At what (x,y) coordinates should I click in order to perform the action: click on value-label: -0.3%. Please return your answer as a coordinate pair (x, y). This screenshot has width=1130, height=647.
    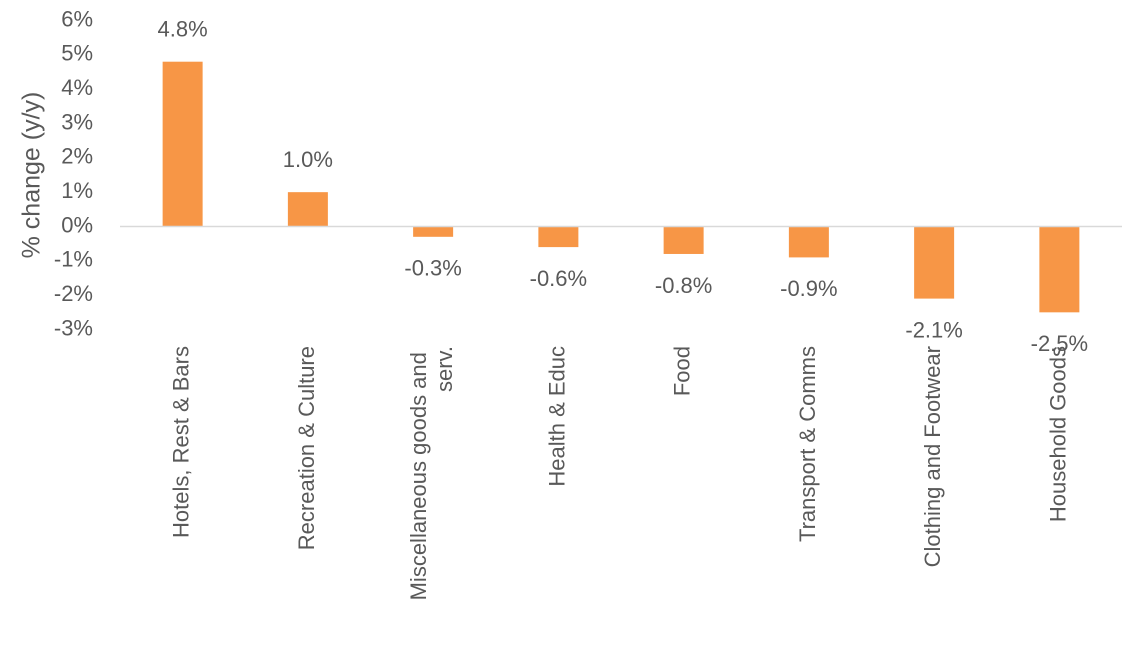
    Looking at the image, I should click on (432, 268).